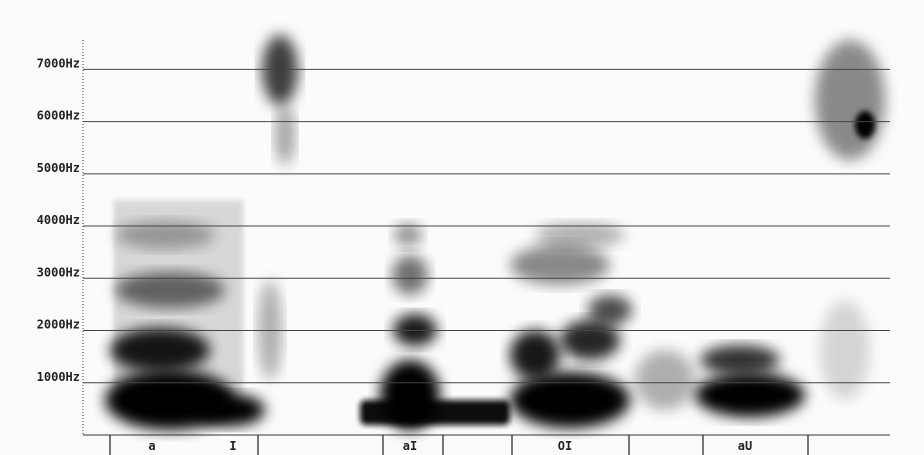  What do you see at coordinates (745, 446) in the screenshot?
I see `segment-label: aU` at bounding box center [745, 446].